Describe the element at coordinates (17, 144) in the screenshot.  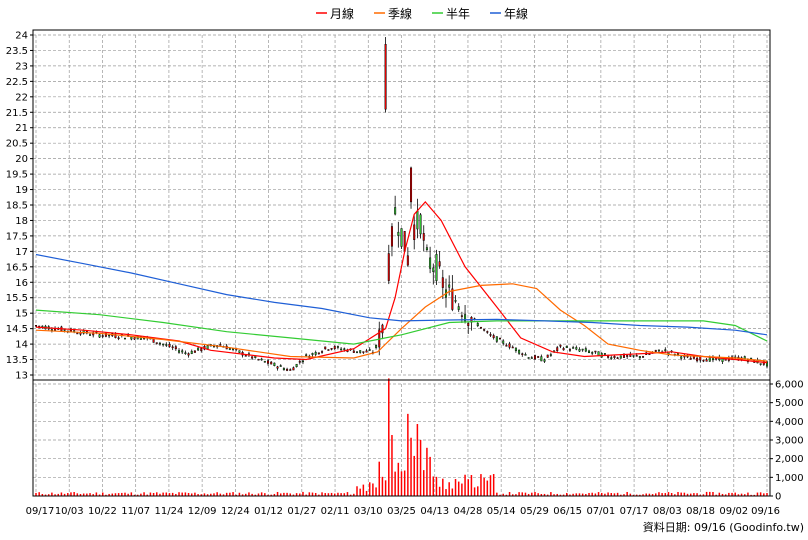
I see `y-tick-label: 20.5` at that location.